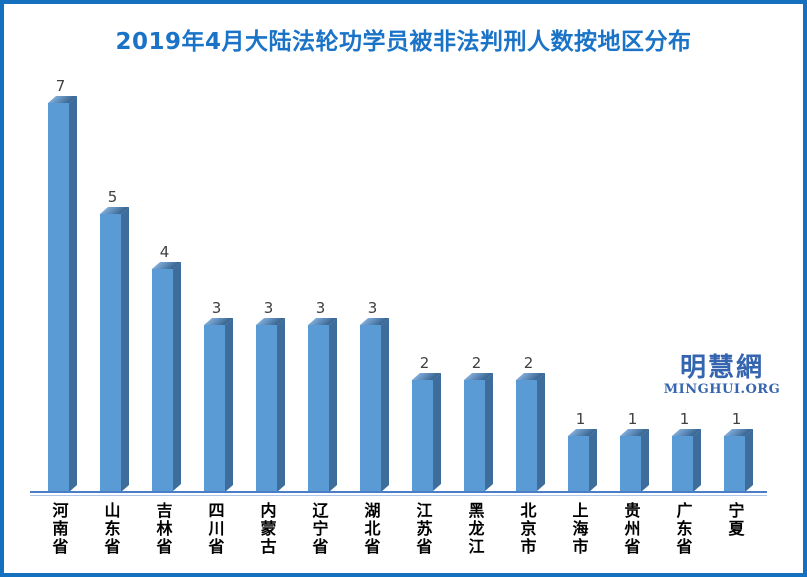 The height and width of the screenshot is (577, 807). Describe the element at coordinates (634, 459) in the screenshot. I see `bar-贵州省` at that location.